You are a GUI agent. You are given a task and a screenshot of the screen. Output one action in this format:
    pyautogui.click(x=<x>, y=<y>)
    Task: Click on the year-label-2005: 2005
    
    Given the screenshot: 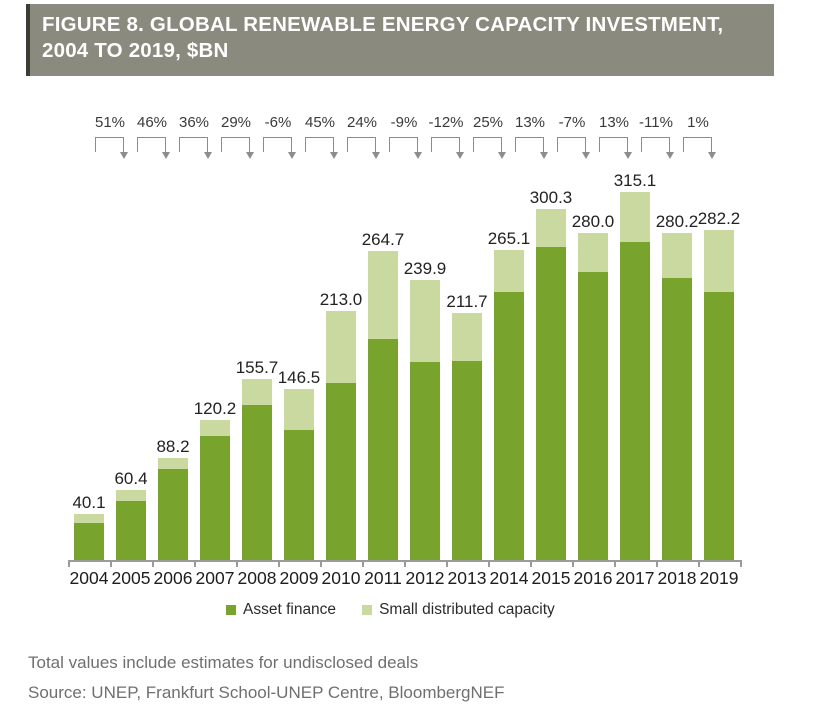 What is the action you would take?
    pyautogui.click(x=131, y=578)
    